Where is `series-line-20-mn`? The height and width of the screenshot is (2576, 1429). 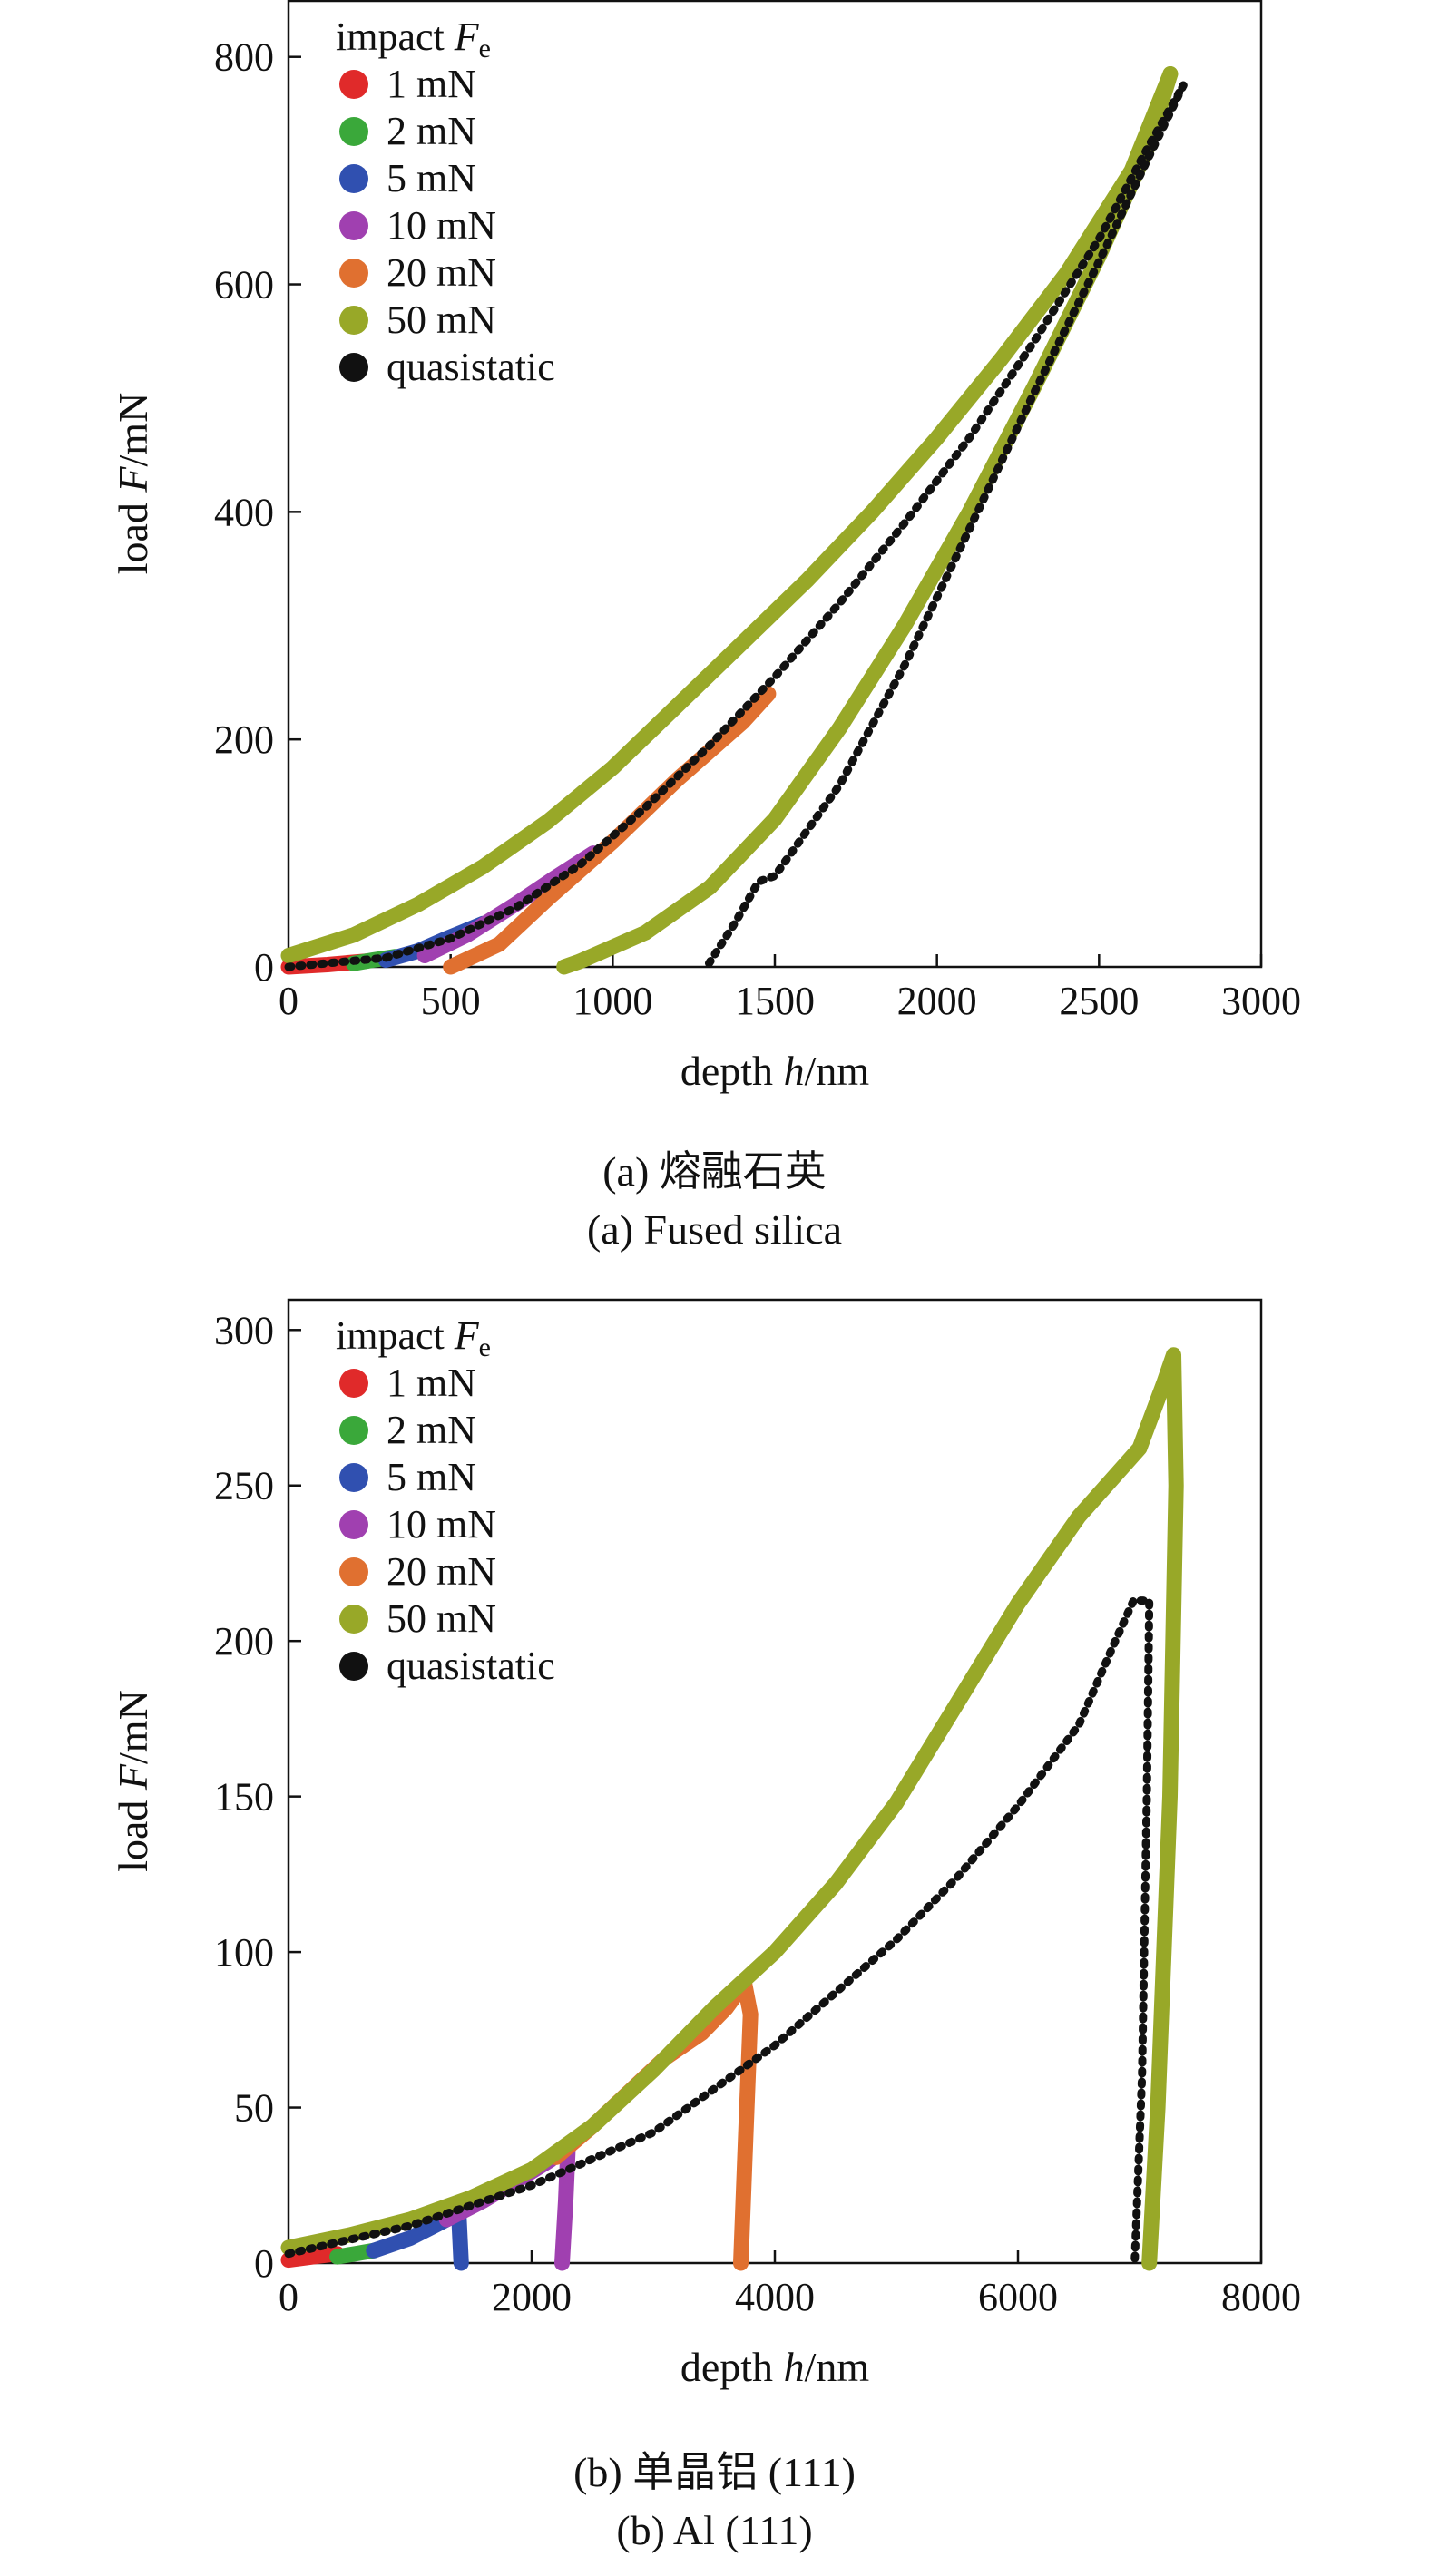
series-line-20-mn is located at coordinates (610, 830).